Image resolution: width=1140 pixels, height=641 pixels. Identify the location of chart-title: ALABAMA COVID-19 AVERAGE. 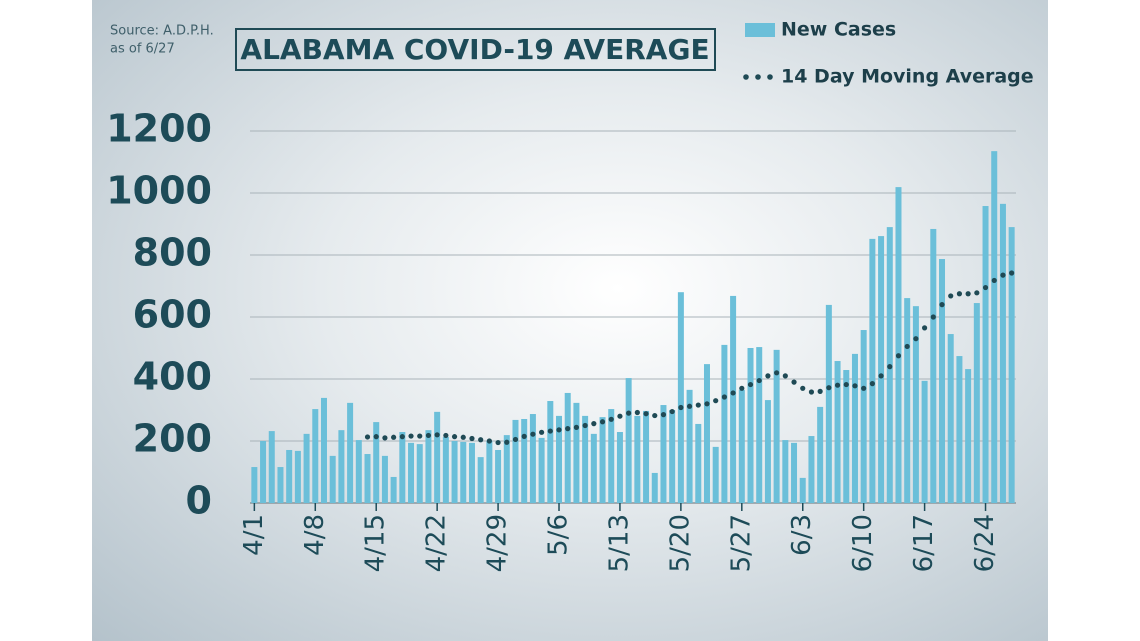
(474, 49).